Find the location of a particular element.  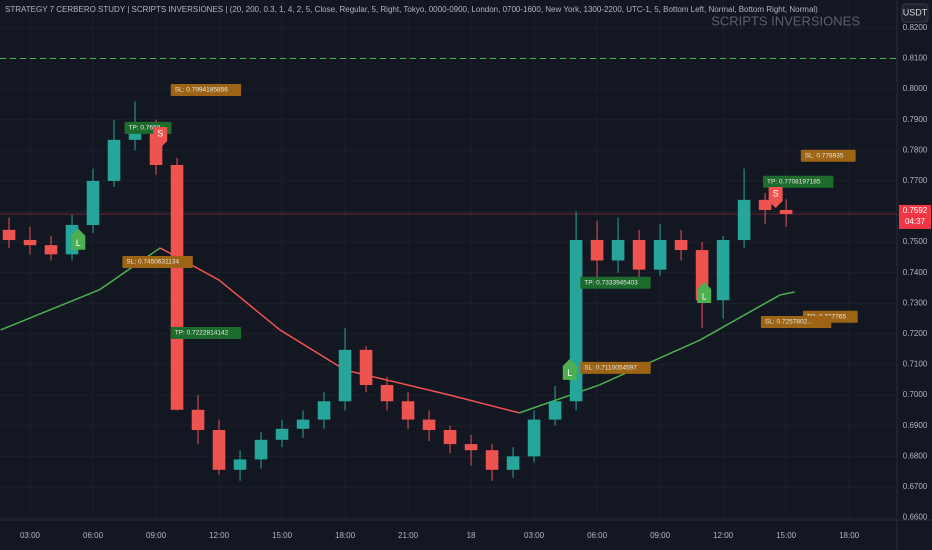

trade-label: SL: 0.7450631134 is located at coordinates (152, 262).